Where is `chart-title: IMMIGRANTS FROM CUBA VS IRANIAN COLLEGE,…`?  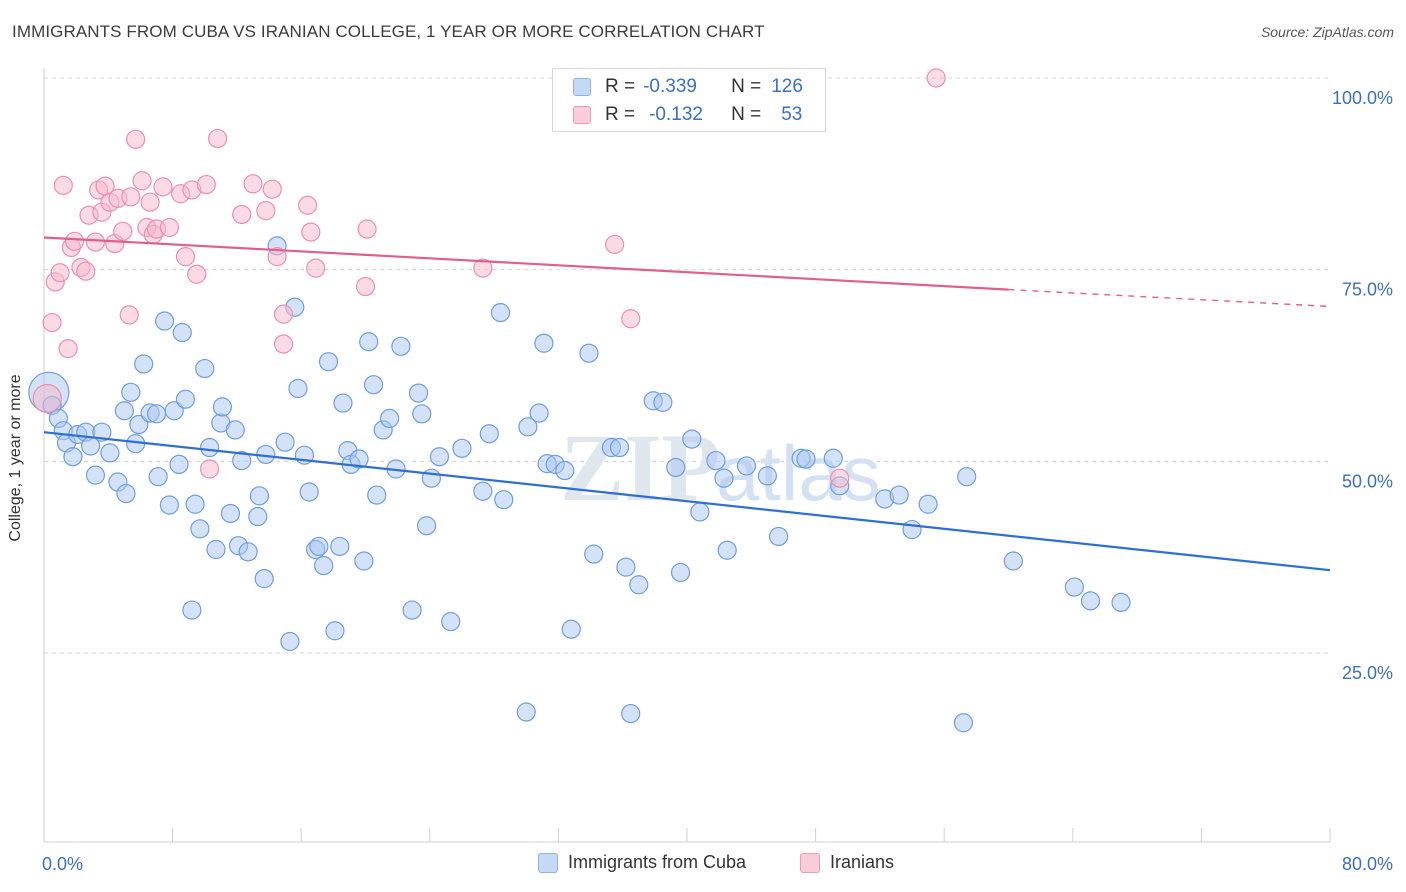 chart-title: IMMIGRANTS FROM CUBA VS IRANIAN COLLEGE,… is located at coordinates (388, 31).